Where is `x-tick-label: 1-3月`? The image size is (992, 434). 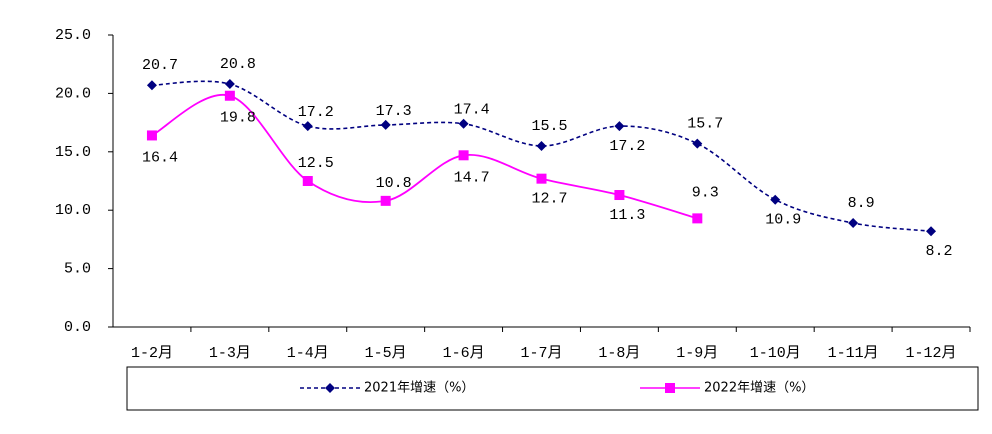
x-tick-label: 1-3月 is located at coordinates (230, 353).